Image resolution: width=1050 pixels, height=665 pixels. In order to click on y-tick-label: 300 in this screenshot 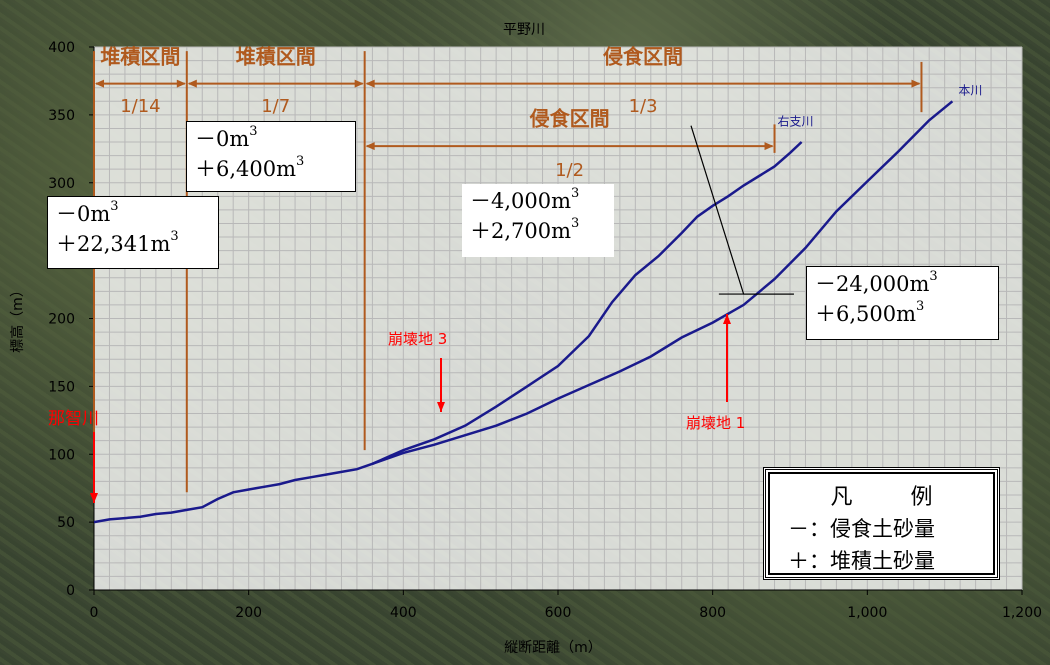, I will do `click(61, 184)`.